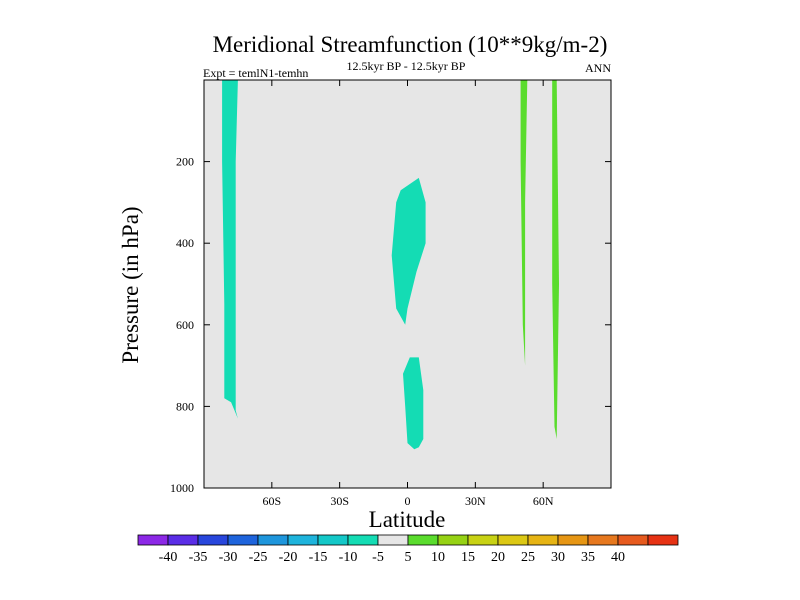  I want to click on colorbar-label: 15, so click(468, 557).